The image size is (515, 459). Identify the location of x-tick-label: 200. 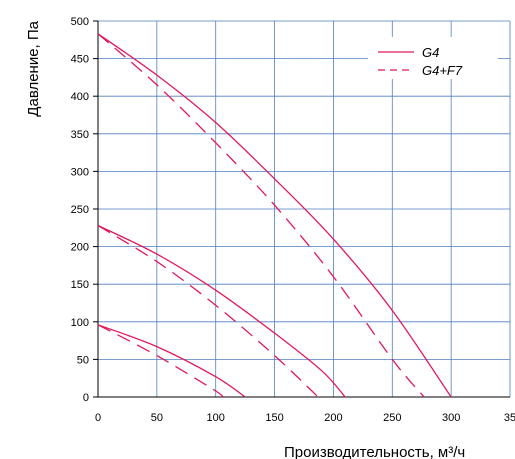
(333, 418).